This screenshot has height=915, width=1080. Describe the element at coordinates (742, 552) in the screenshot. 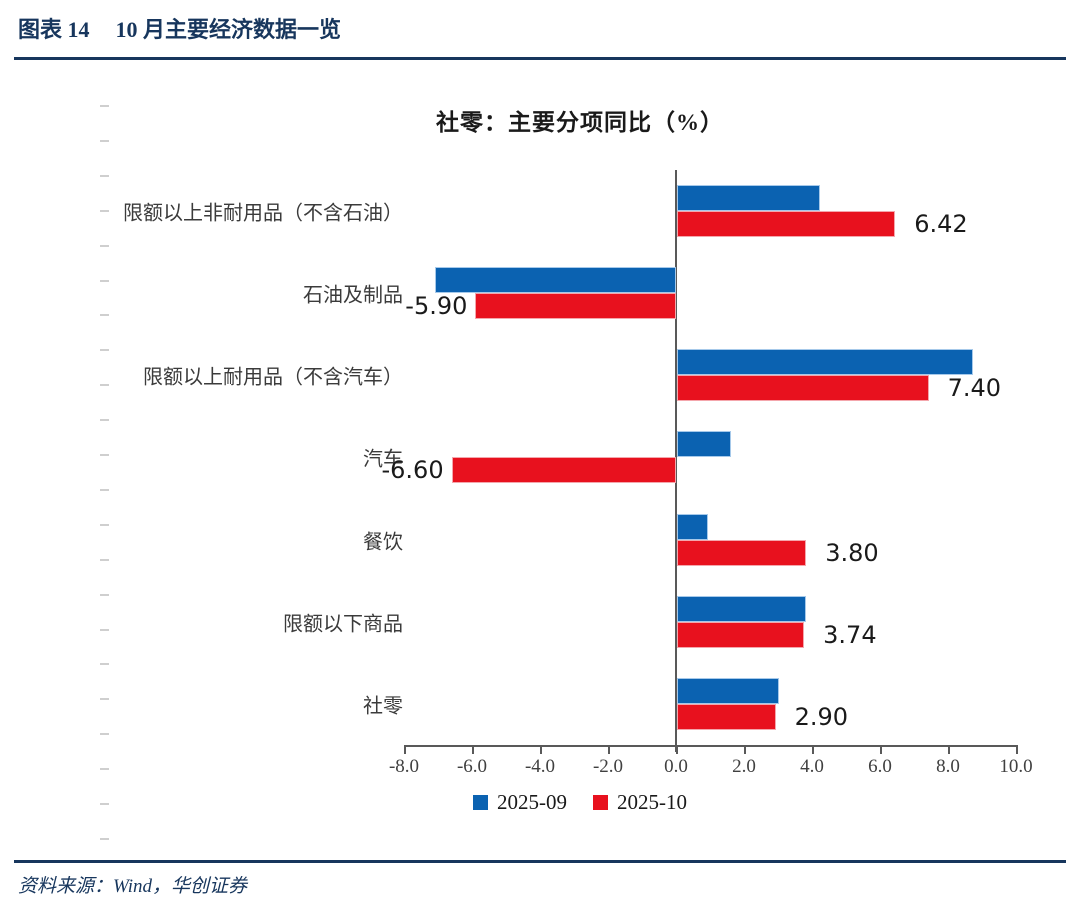

I see `bar-2025-10-cat4` at that location.